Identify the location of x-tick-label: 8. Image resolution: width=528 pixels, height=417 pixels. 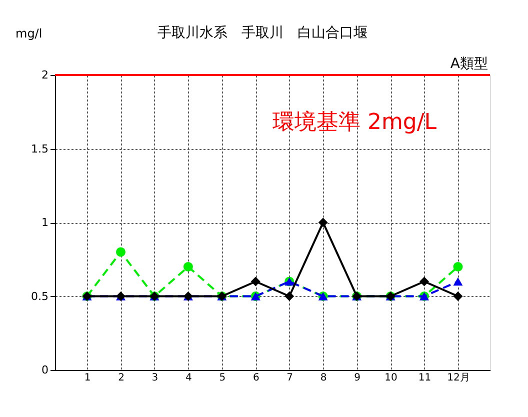
(323, 378).